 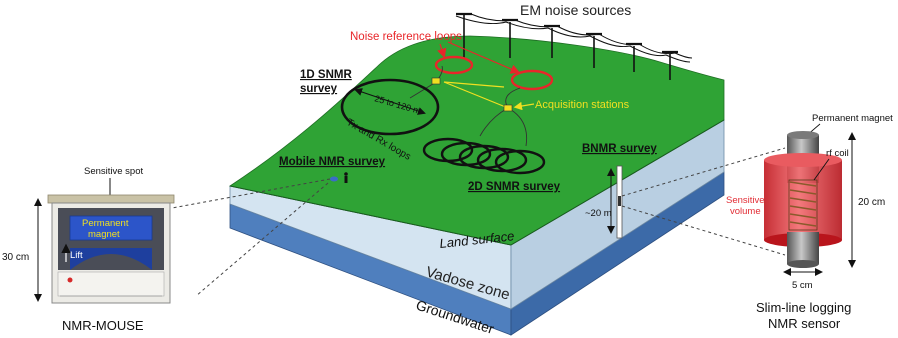 I want to click on mouse-top-plate, so click(x=111, y=199).